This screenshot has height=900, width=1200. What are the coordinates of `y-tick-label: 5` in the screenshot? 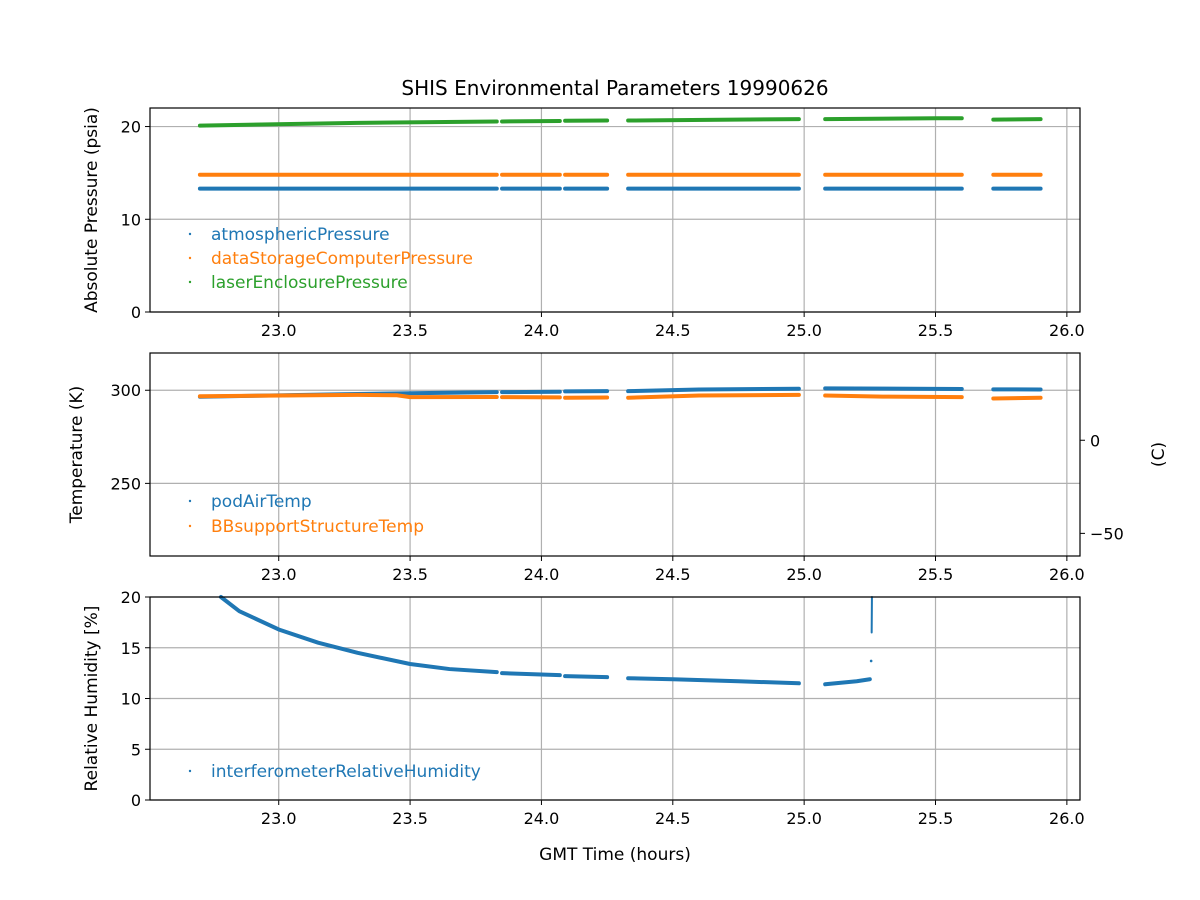 It's located at (136, 749).